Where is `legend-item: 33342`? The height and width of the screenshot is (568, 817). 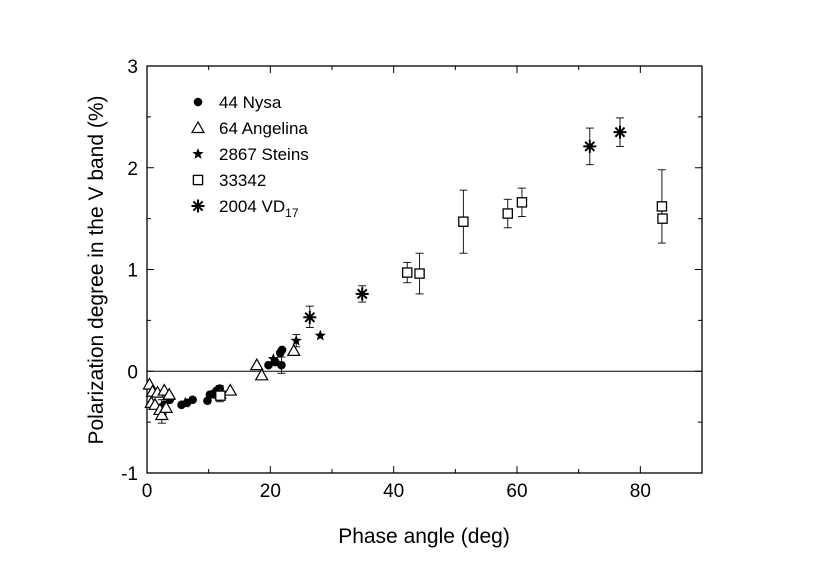
legend-item: 33342 is located at coordinates (229, 180).